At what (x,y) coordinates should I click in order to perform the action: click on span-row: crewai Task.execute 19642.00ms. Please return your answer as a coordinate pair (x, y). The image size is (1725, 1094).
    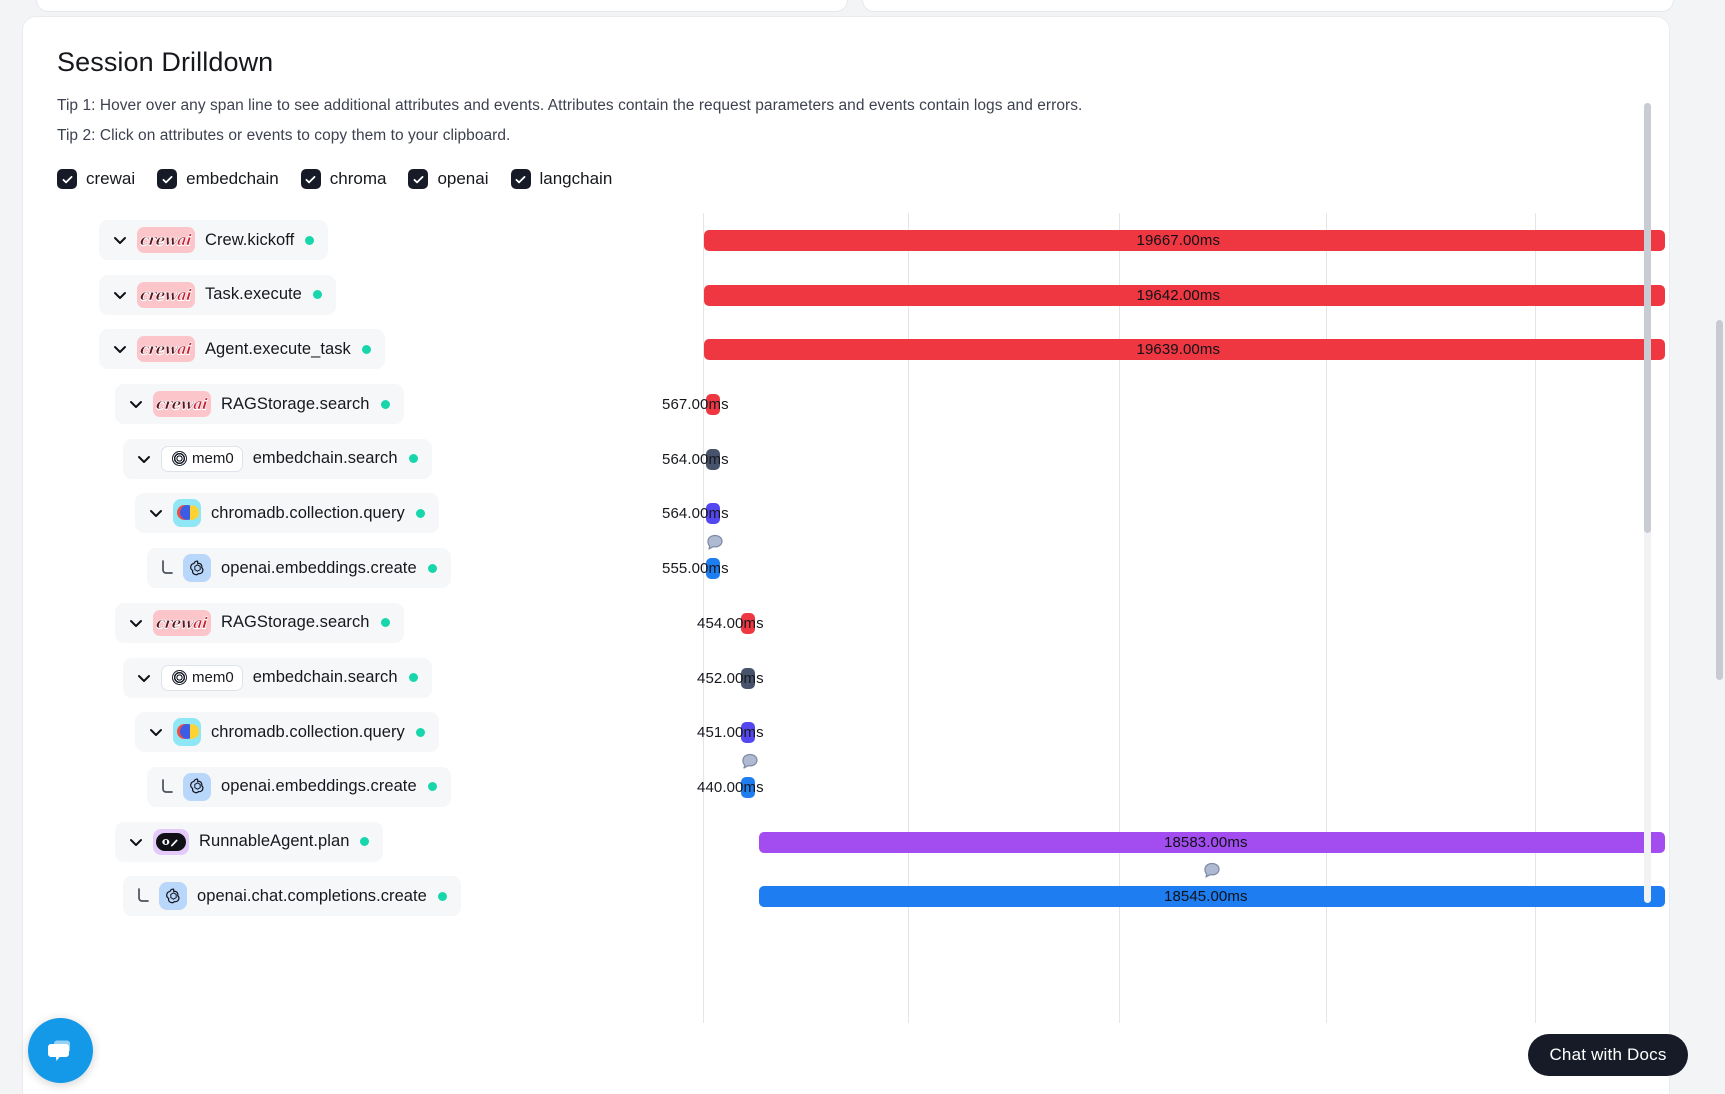
    Looking at the image, I should click on (847, 295).